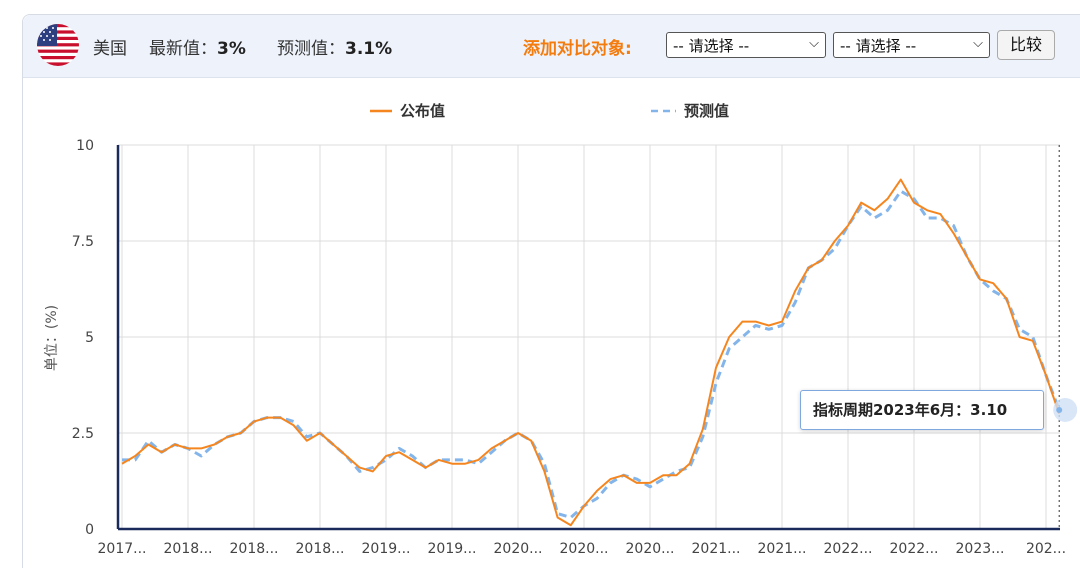  Describe the element at coordinates (1065, 409) in the screenshot. I see `hover-point-halo` at that location.